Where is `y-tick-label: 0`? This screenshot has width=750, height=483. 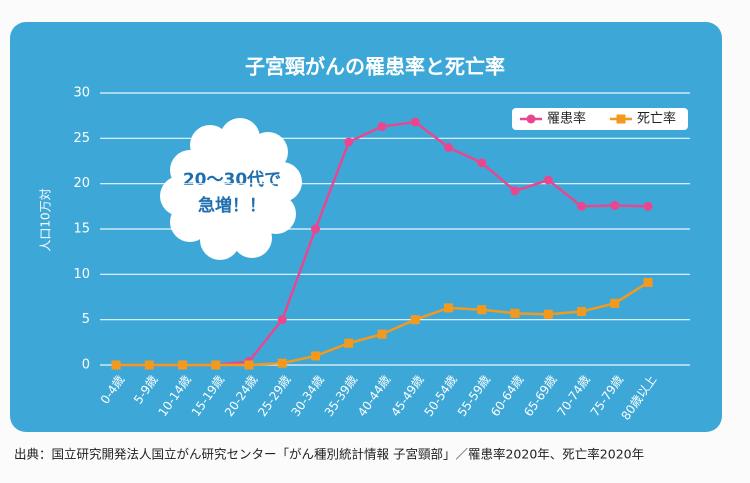 y-tick-label: 0 is located at coordinates (86, 365).